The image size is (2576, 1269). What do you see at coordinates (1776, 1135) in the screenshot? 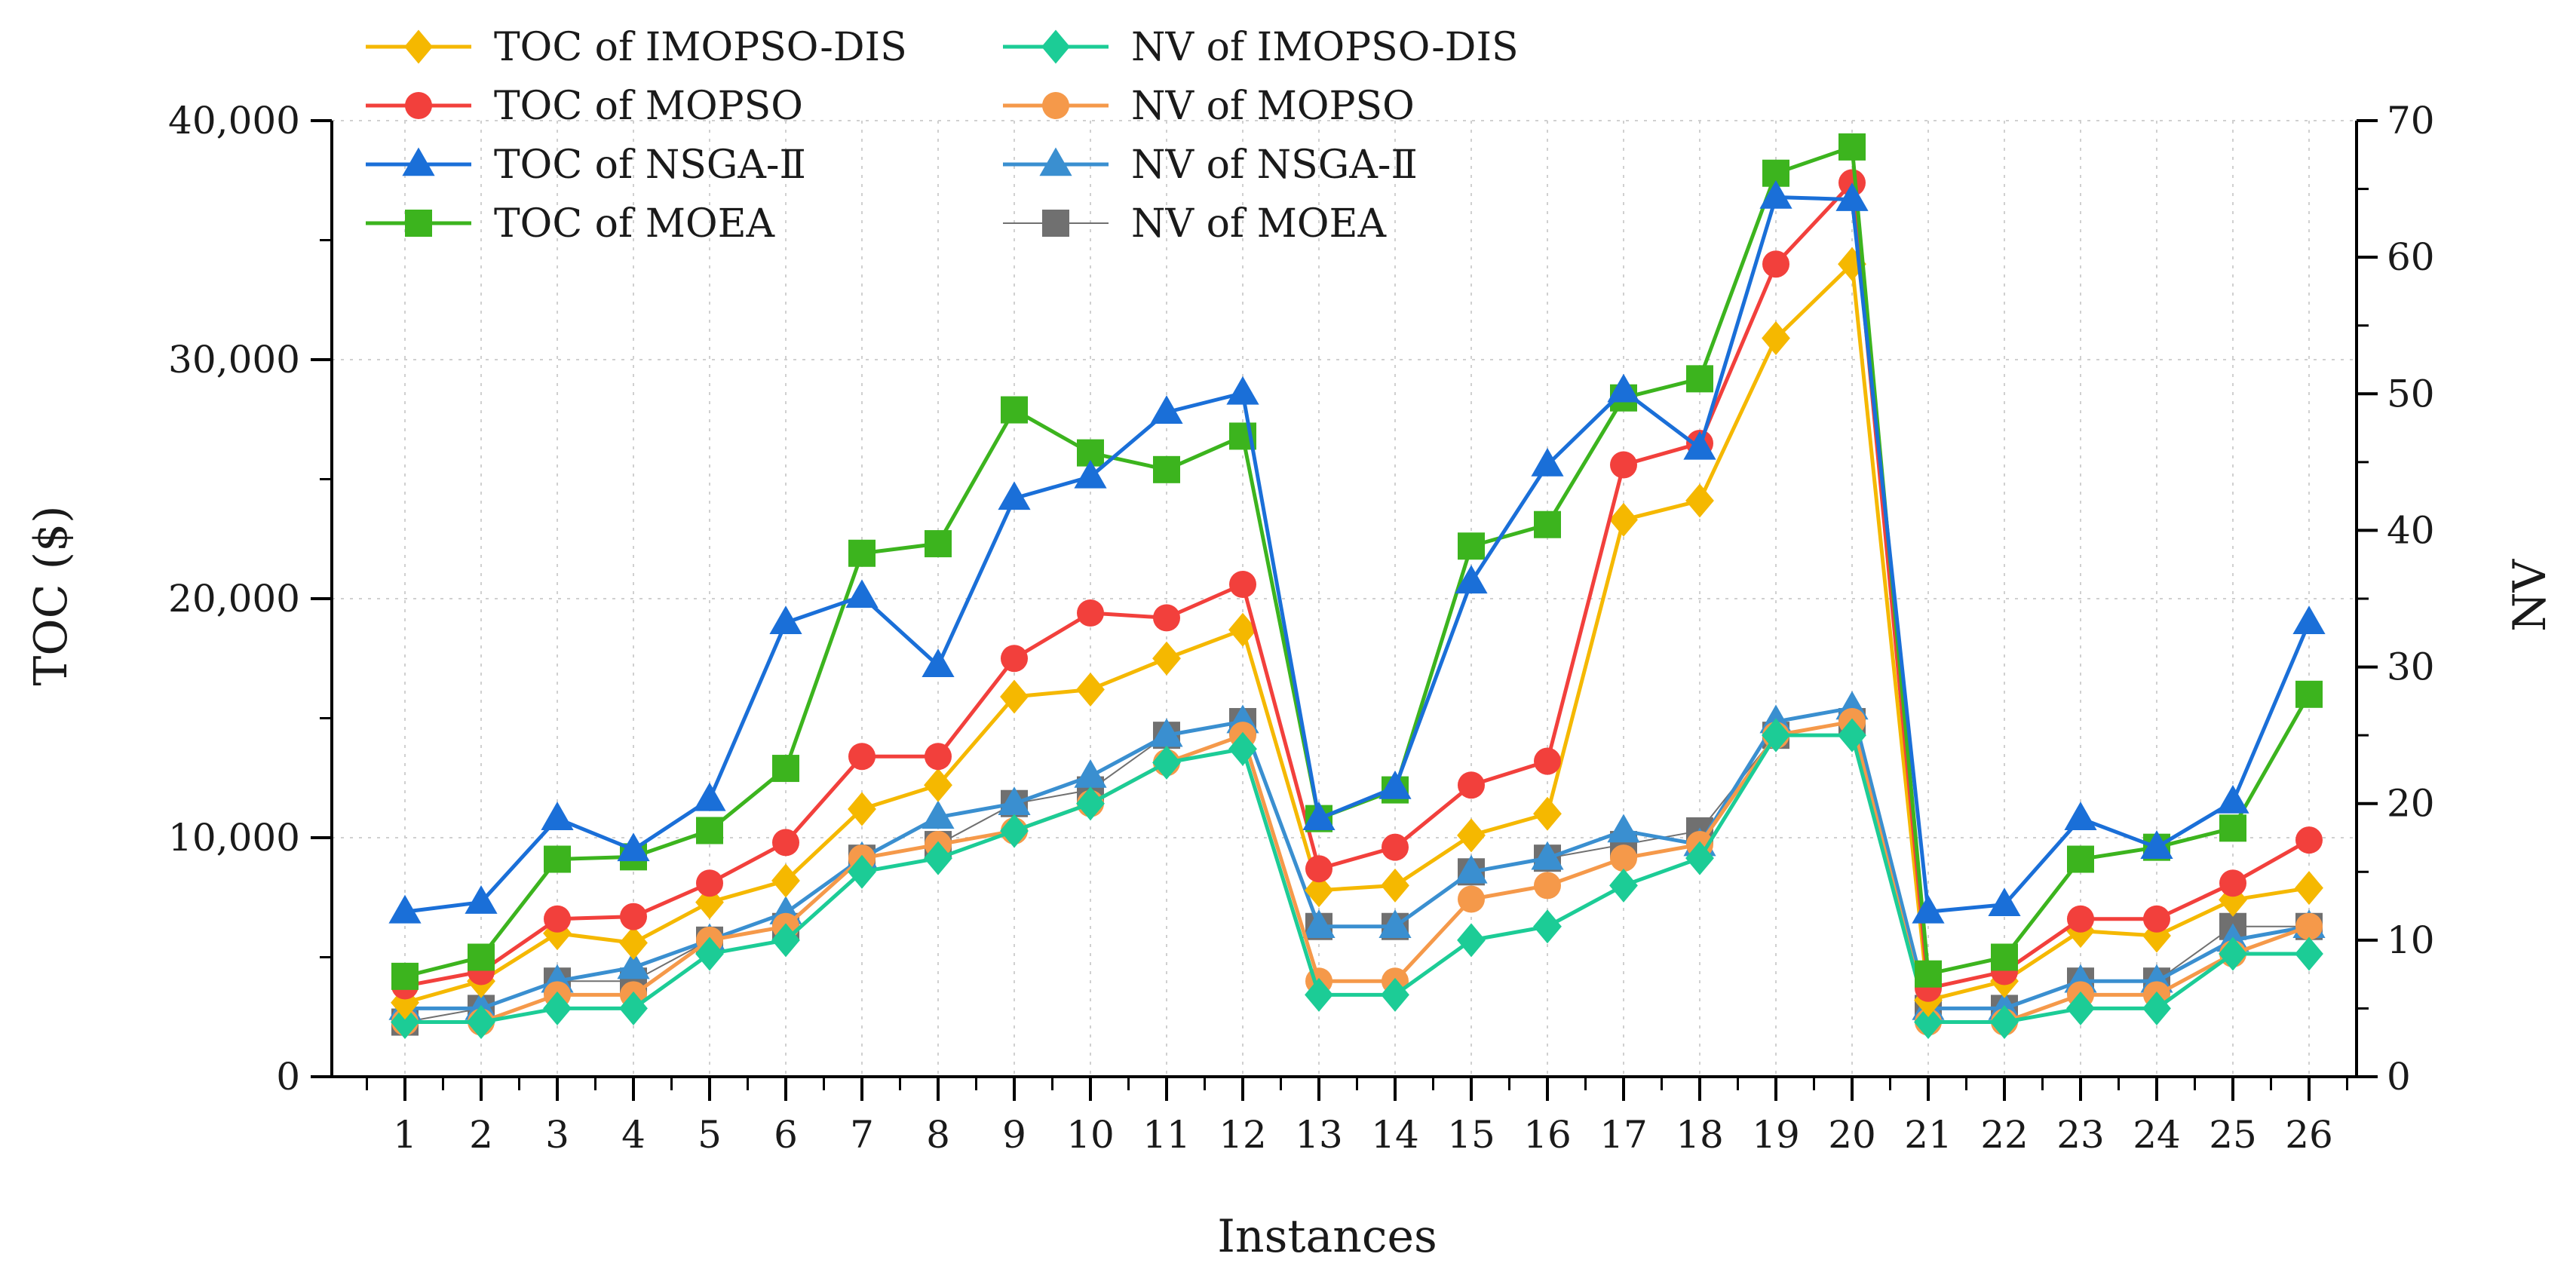
I see `x-tick-label: 19` at bounding box center [1776, 1135].